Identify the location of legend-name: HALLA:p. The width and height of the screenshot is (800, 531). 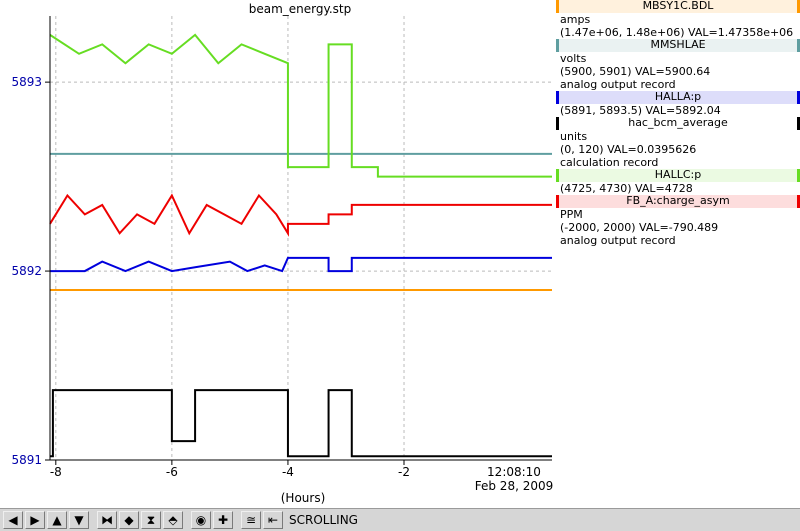
(678, 96).